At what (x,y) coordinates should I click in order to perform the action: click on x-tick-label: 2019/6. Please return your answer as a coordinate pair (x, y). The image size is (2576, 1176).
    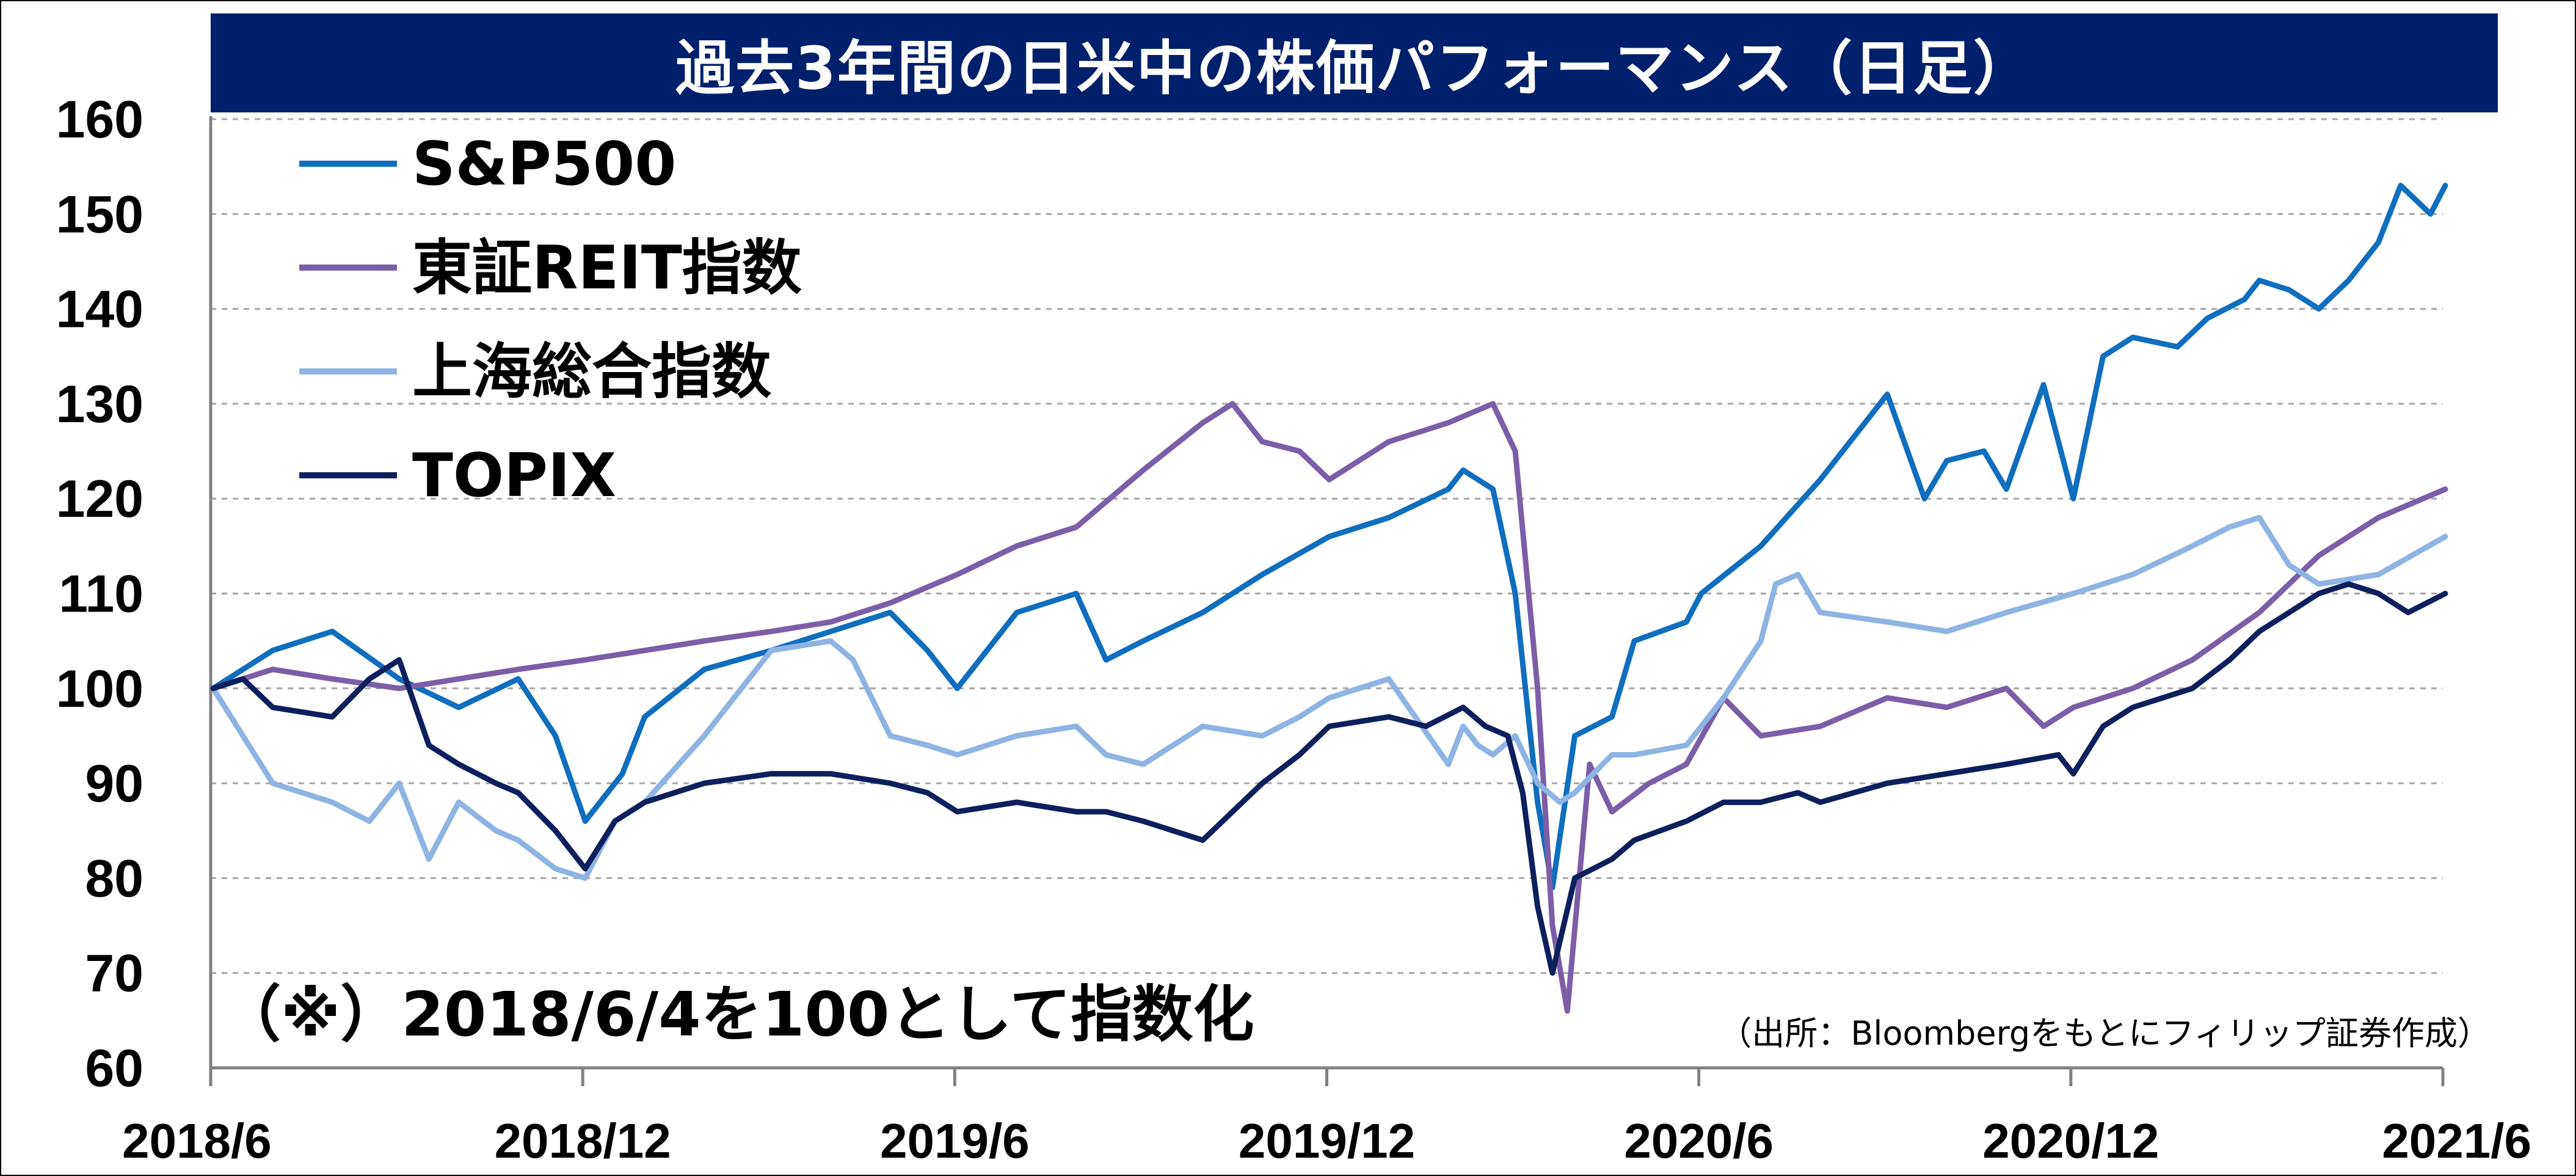
    Looking at the image, I should click on (955, 1141).